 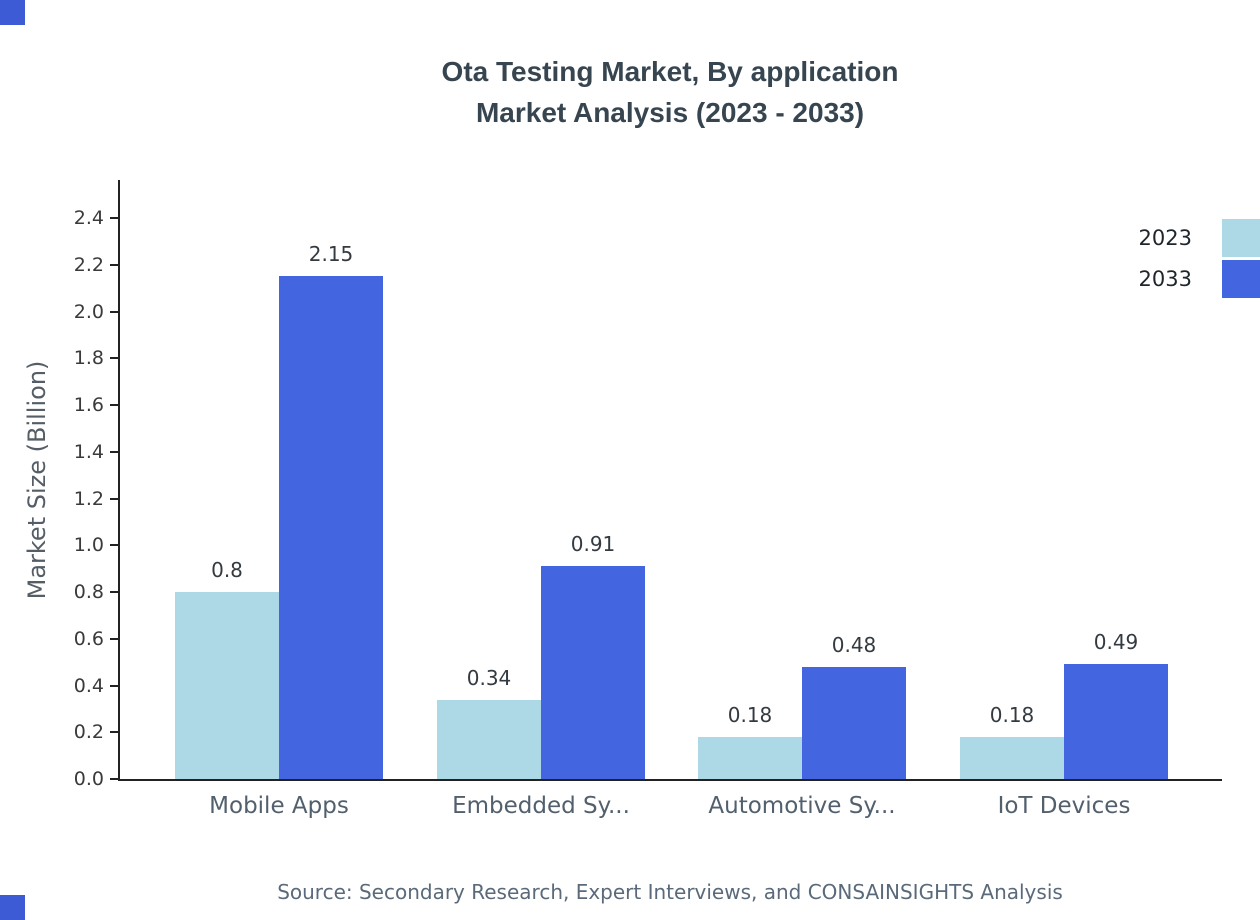 What do you see at coordinates (227, 570) in the screenshot?
I see `bar-value-label: 0.8` at bounding box center [227, 570].